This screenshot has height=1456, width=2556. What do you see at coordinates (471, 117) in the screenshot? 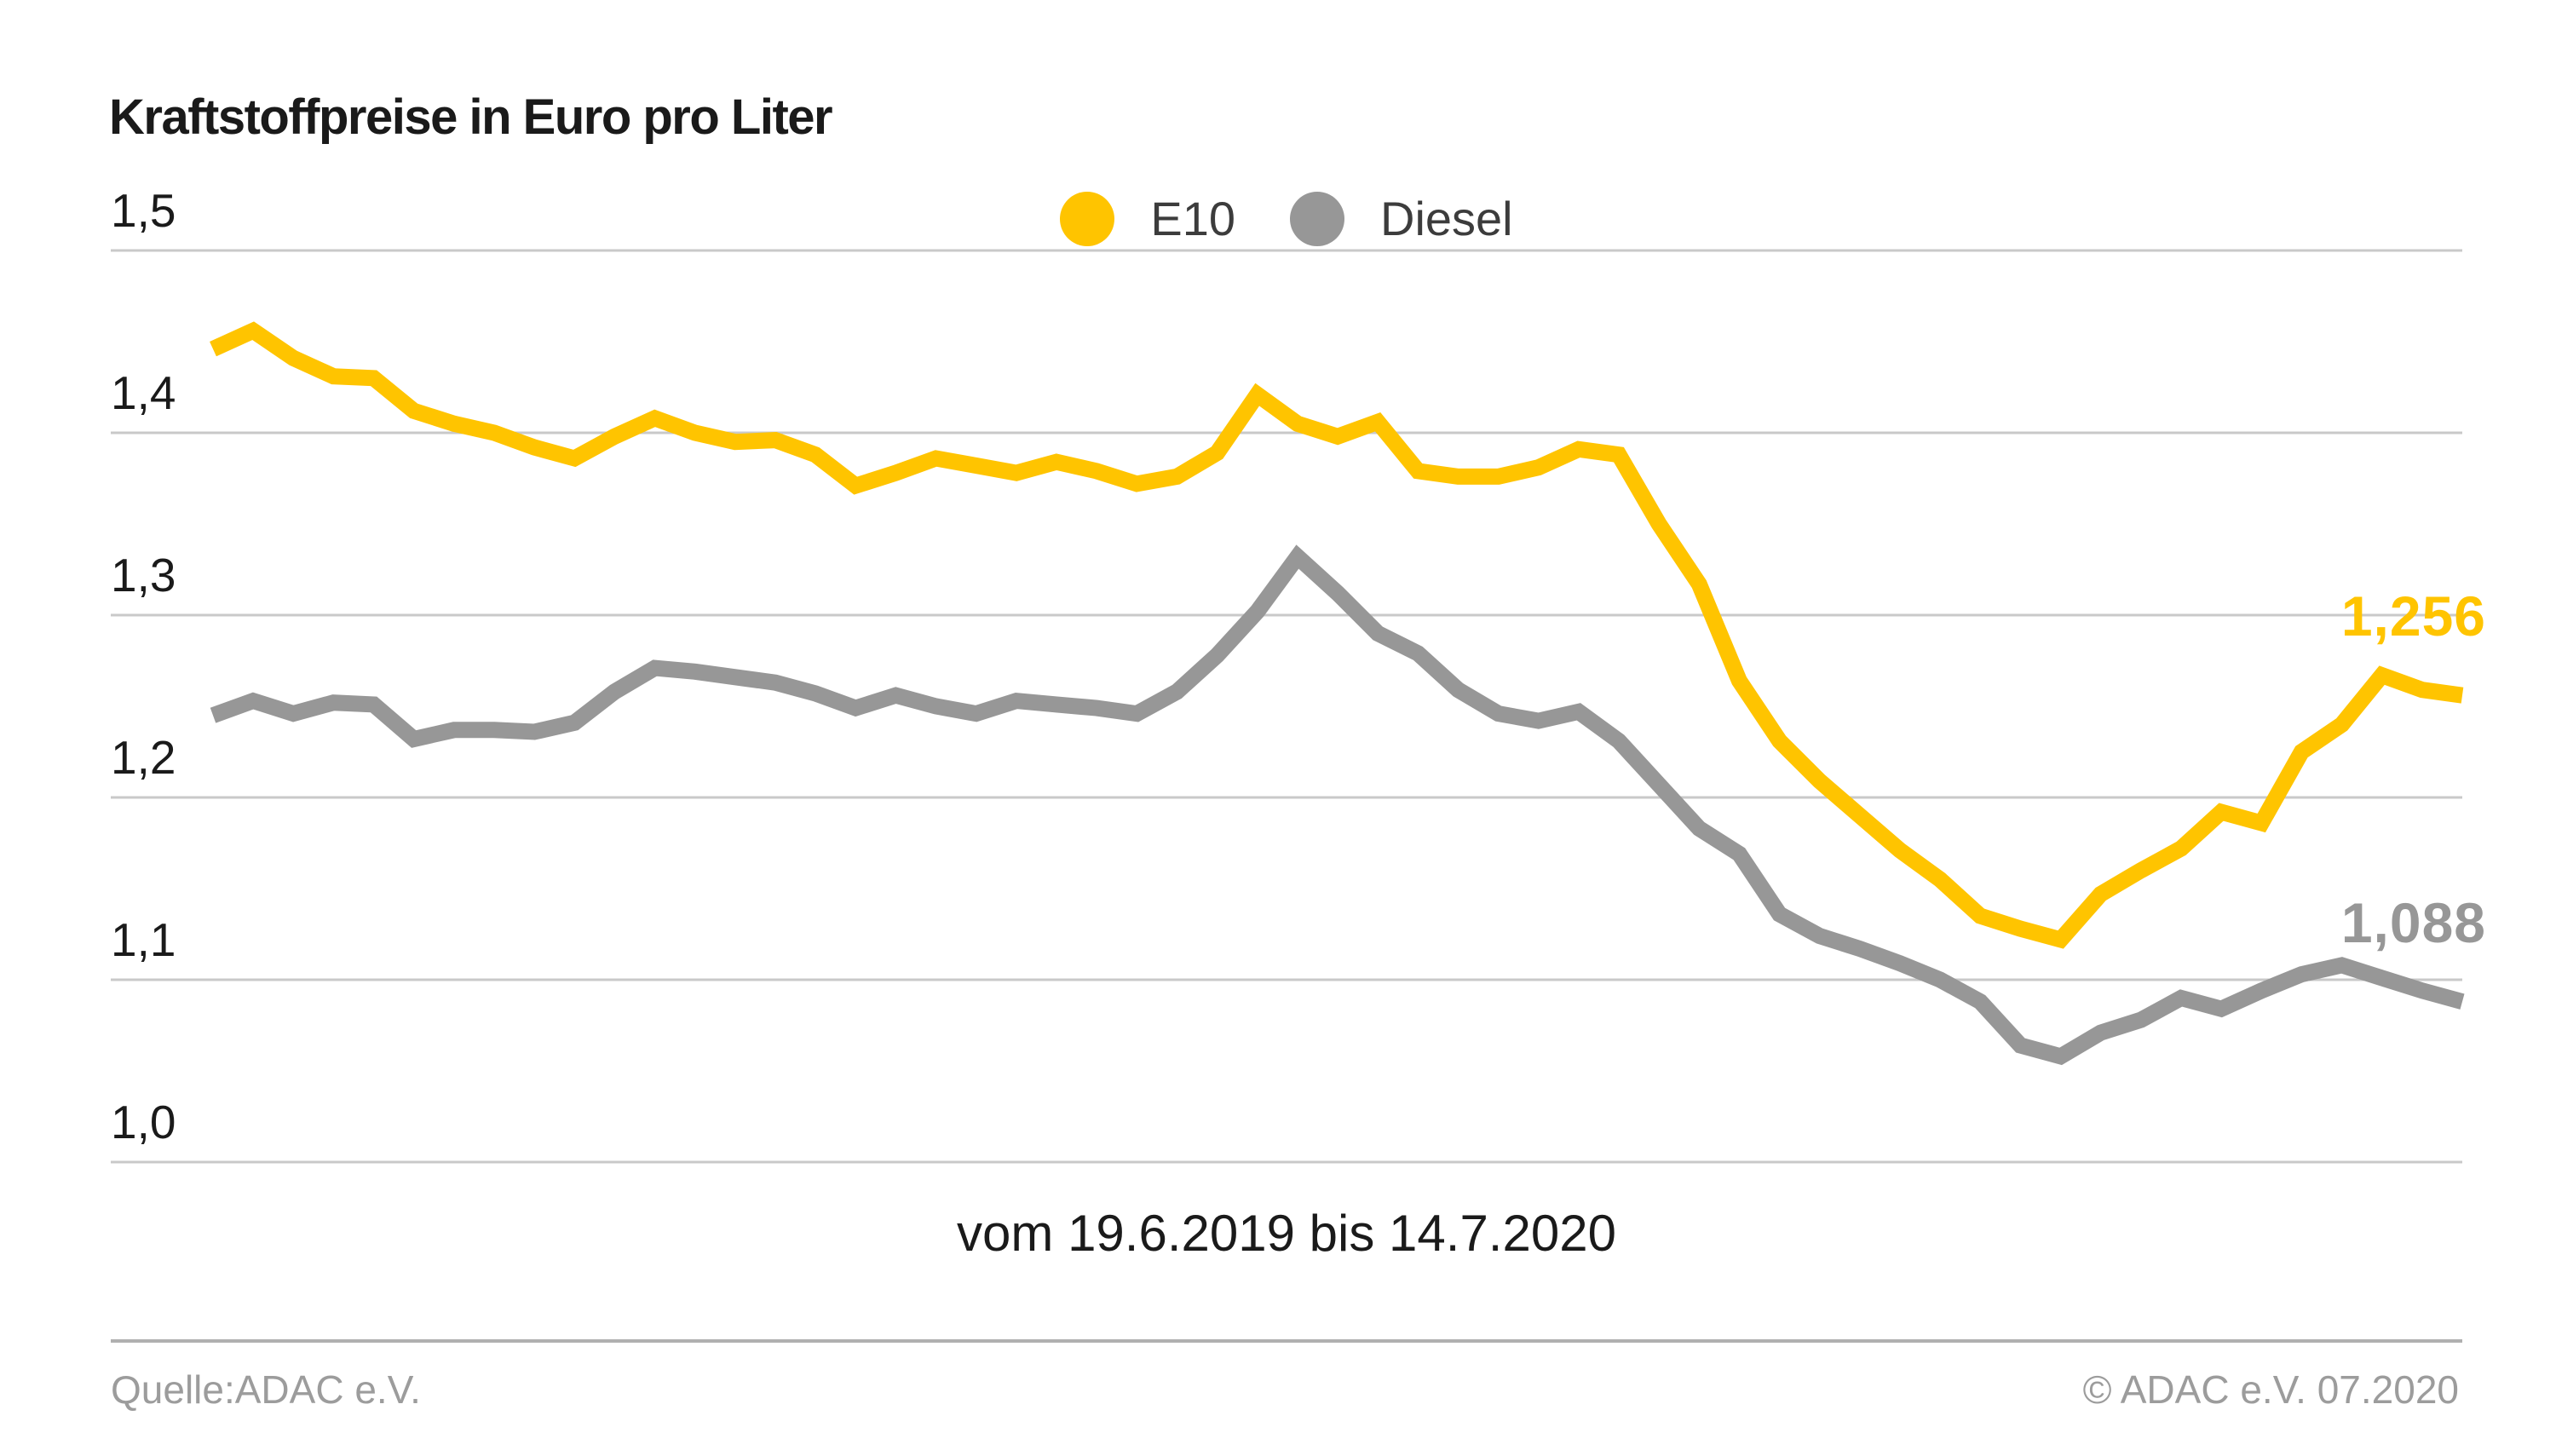
I see `page-title: Kraftstoffpreise in Euro pro Liter` at bounding box center [471, 117].